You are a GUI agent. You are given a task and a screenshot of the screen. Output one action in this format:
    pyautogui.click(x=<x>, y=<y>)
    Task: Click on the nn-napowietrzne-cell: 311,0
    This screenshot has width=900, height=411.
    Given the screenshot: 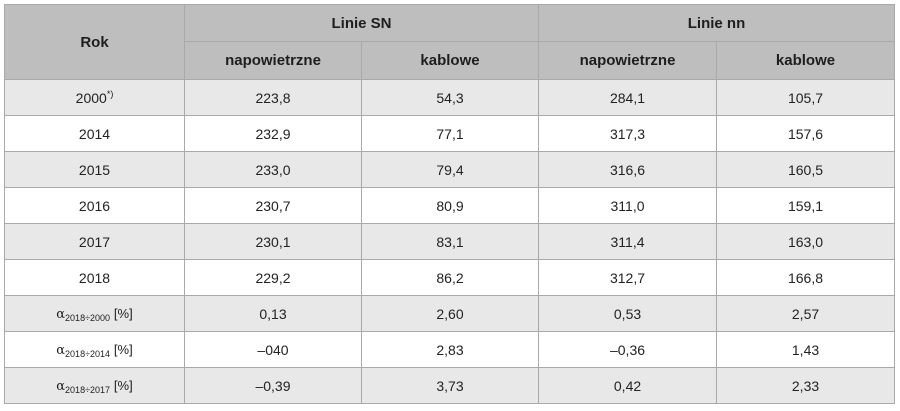 What is the action you would take?
    pyautogui.click(x=628, y=205)
    